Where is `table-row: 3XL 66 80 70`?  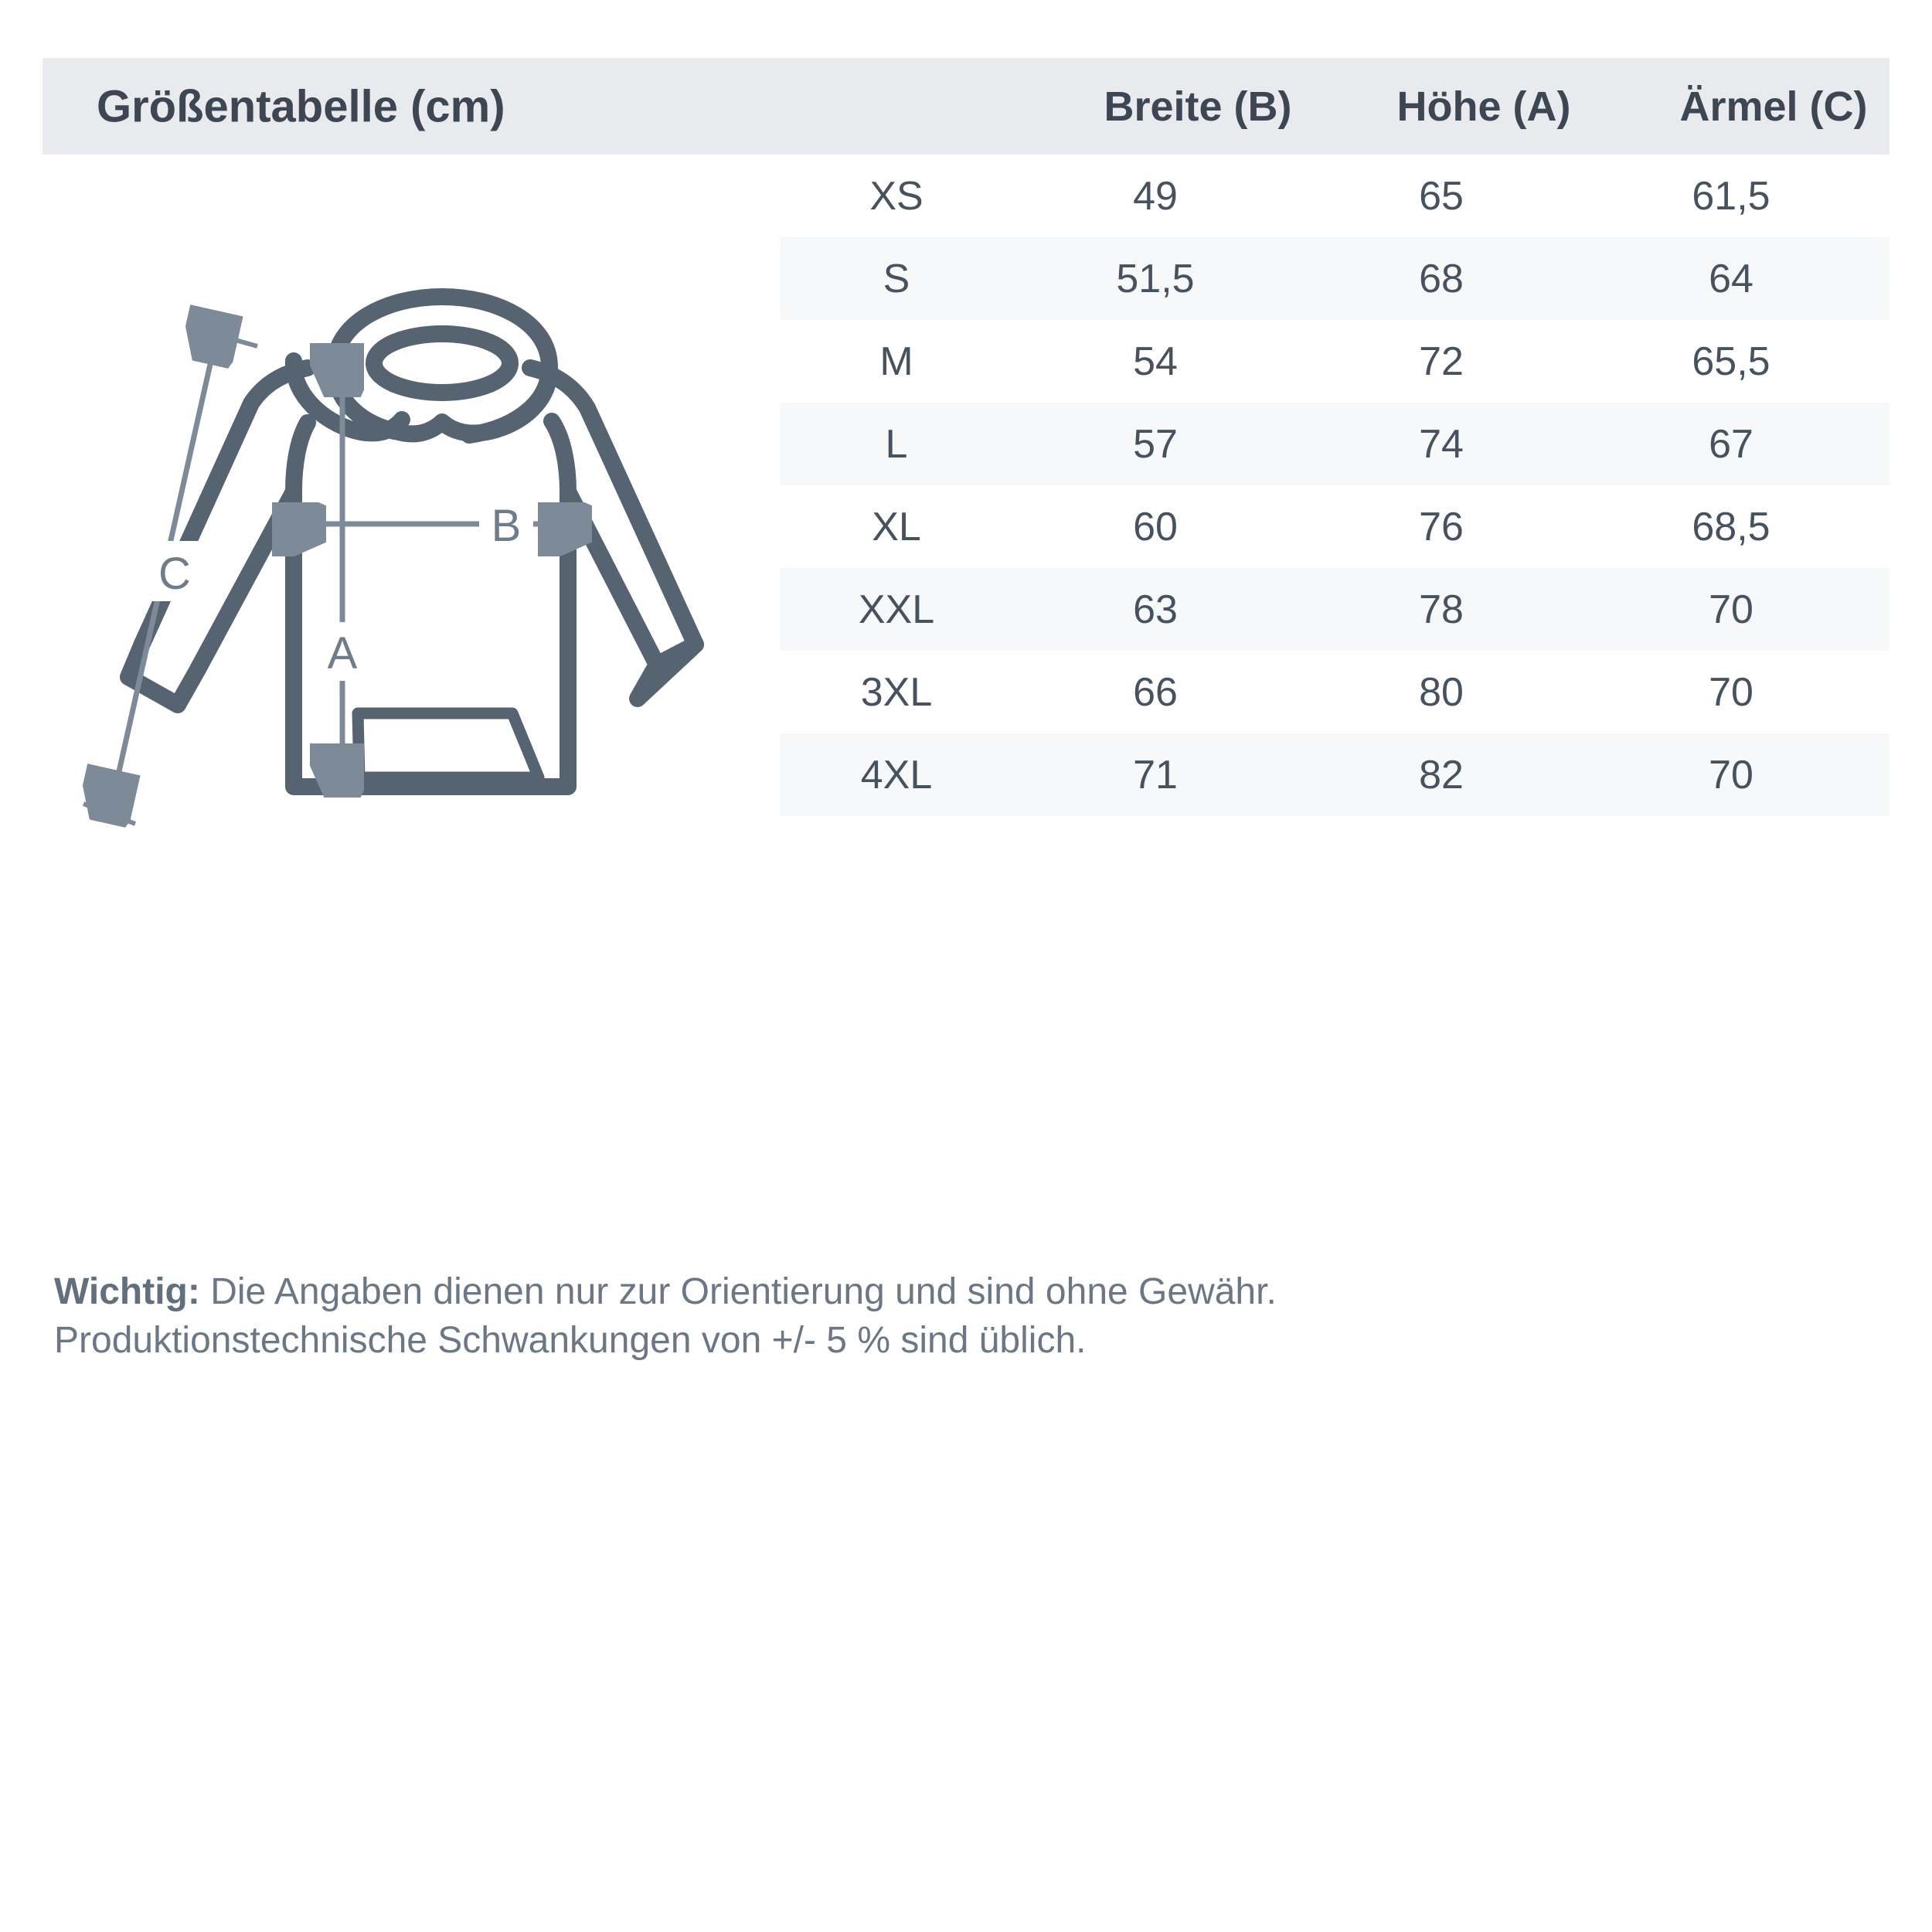
table-row: 3XL 66 80 70 is located at coordinates (1335, 692).